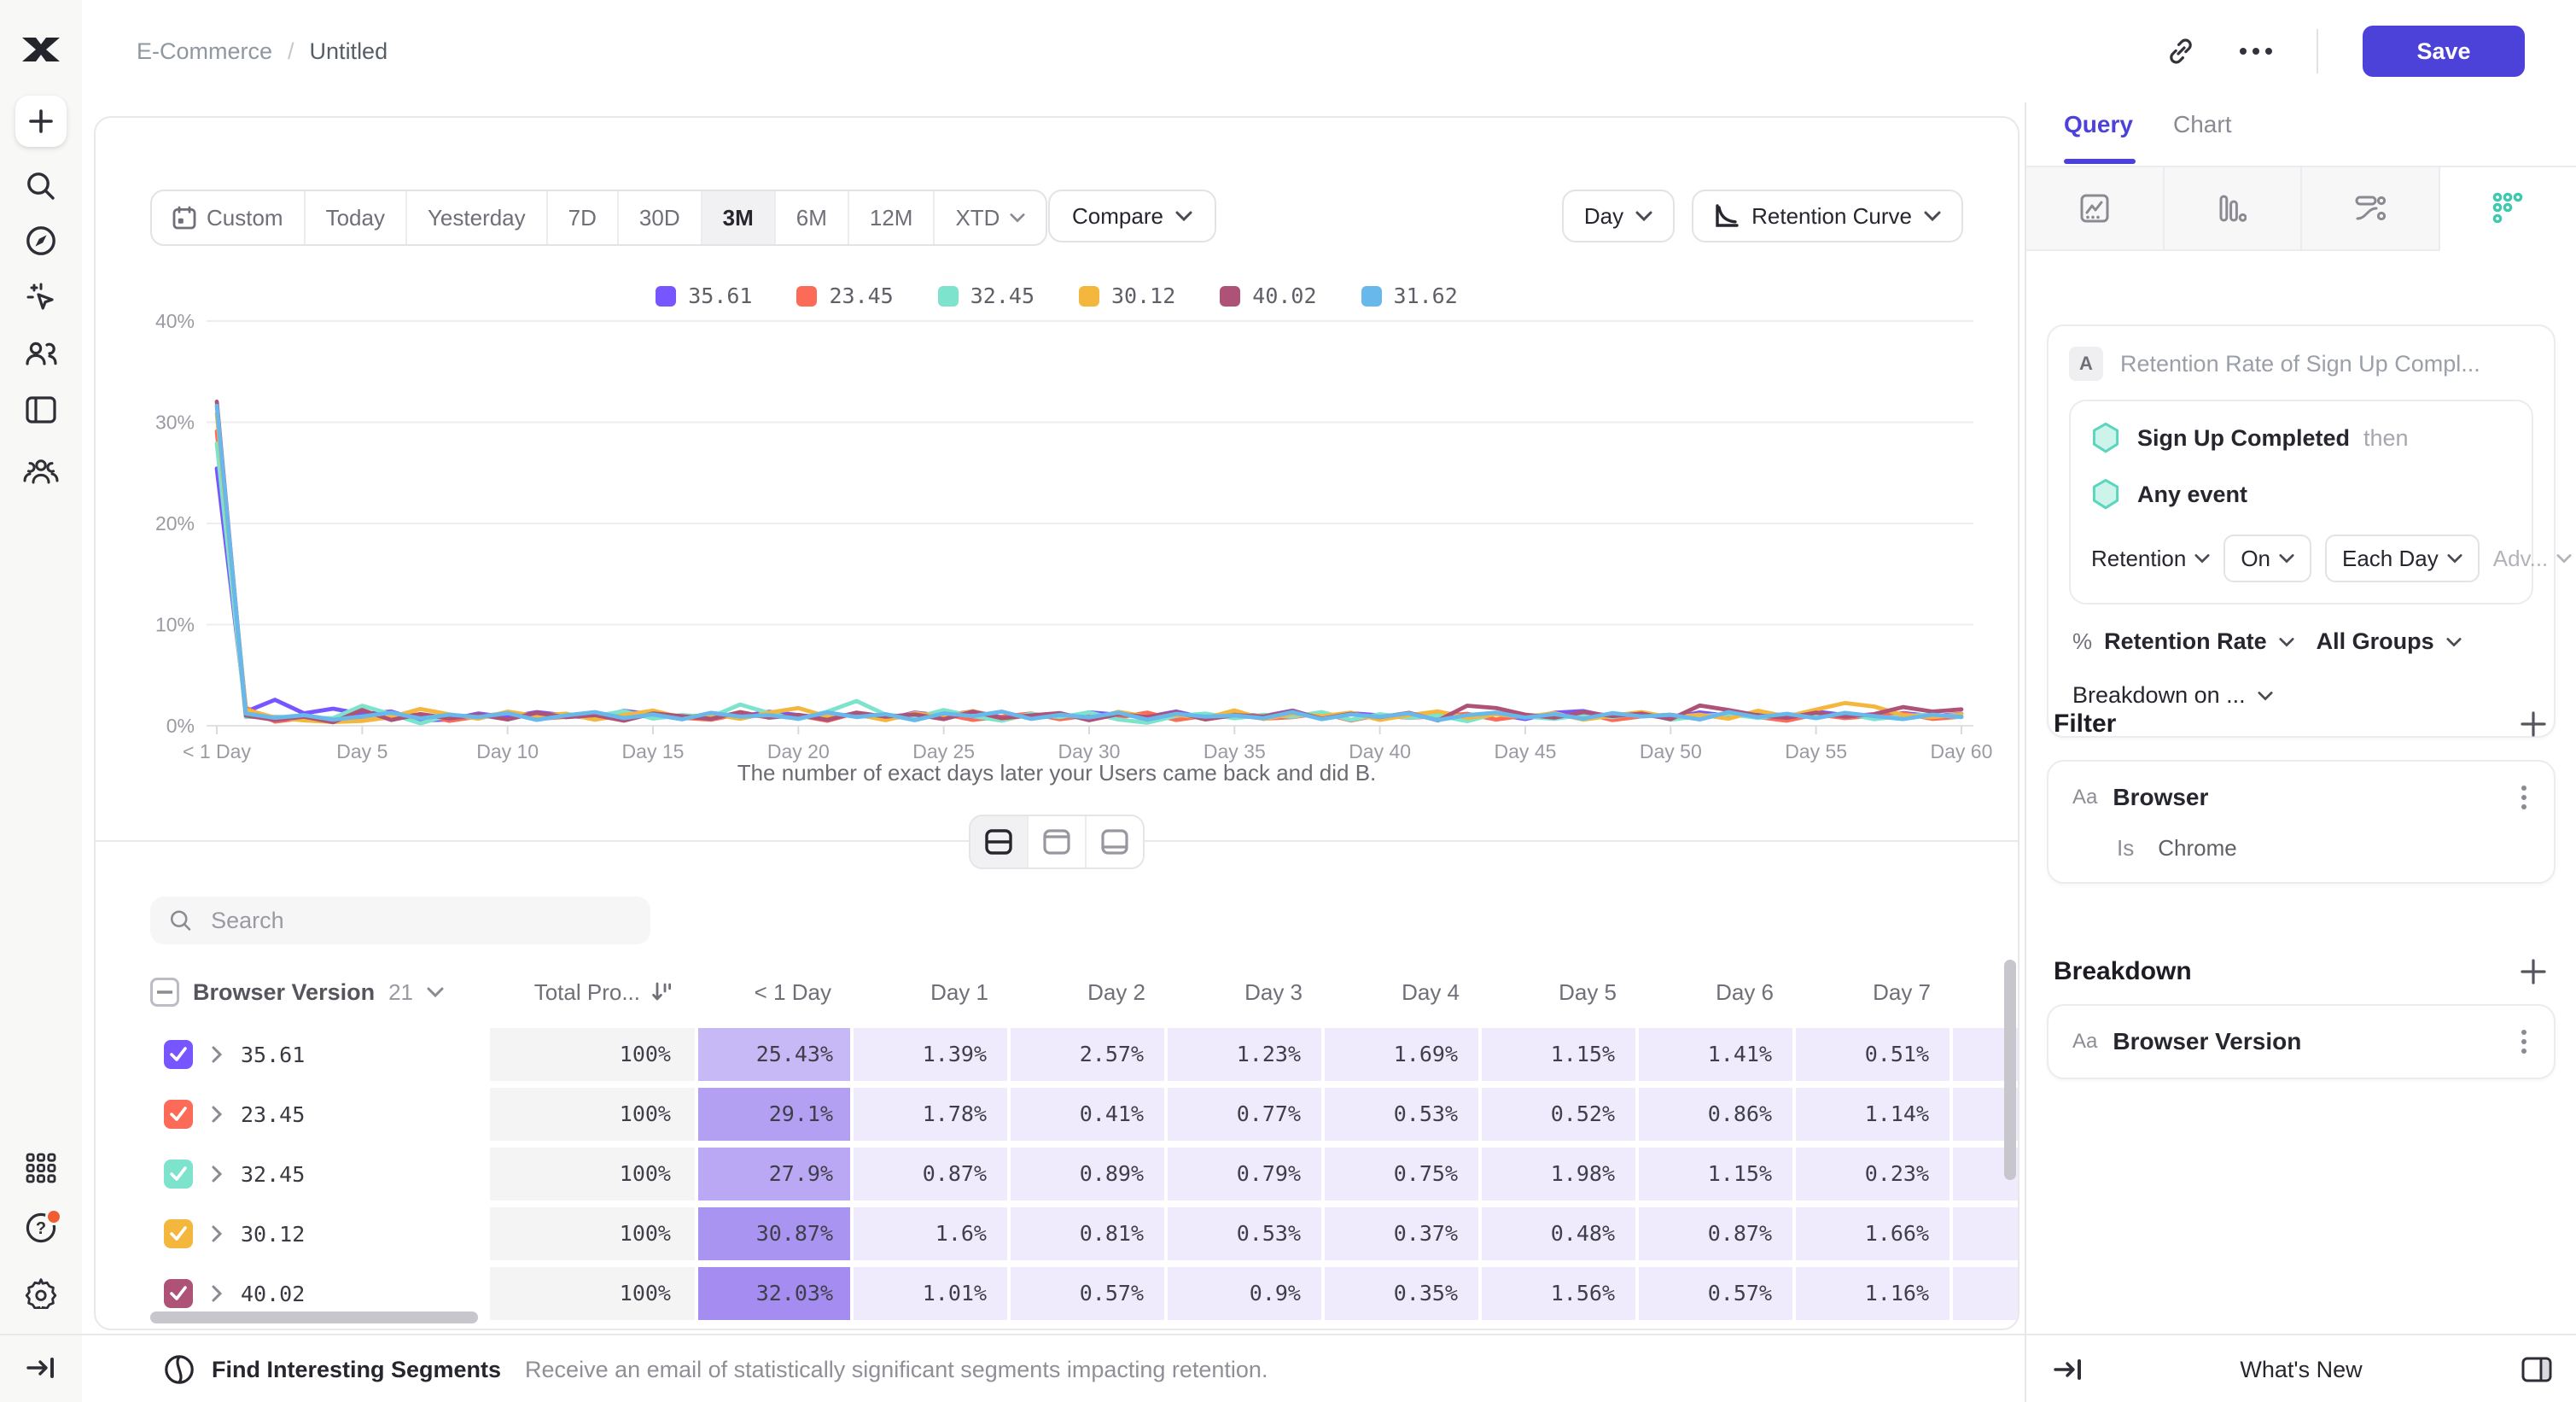 This screenshot has height=1402, width=2576. I want to click on on-dropdown: On, so click(2267, 559).